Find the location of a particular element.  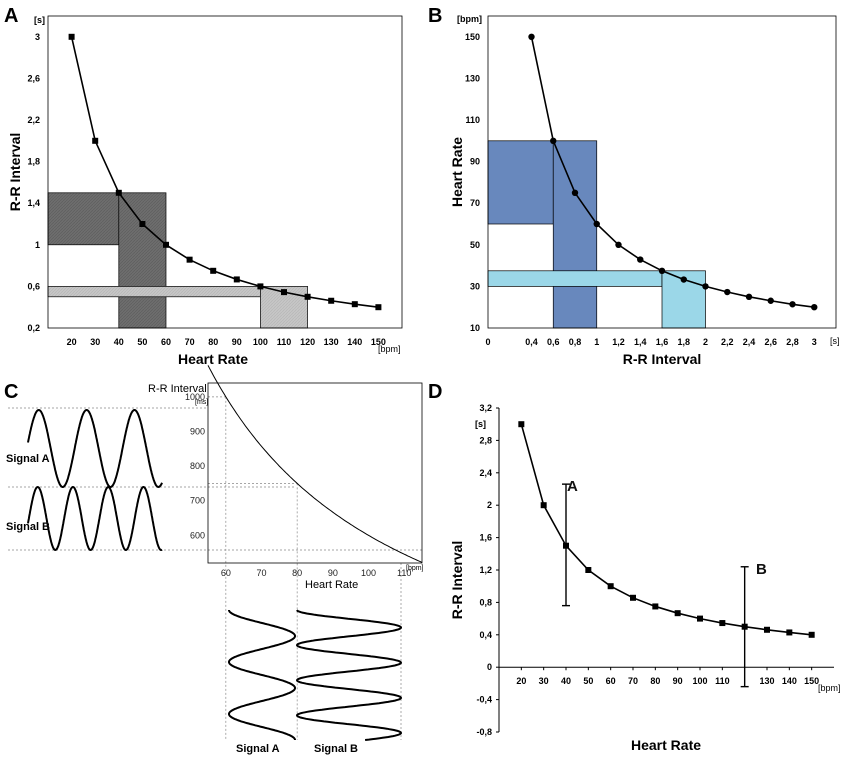

x-tick-label: 110 is located at coordinates (722, 681).